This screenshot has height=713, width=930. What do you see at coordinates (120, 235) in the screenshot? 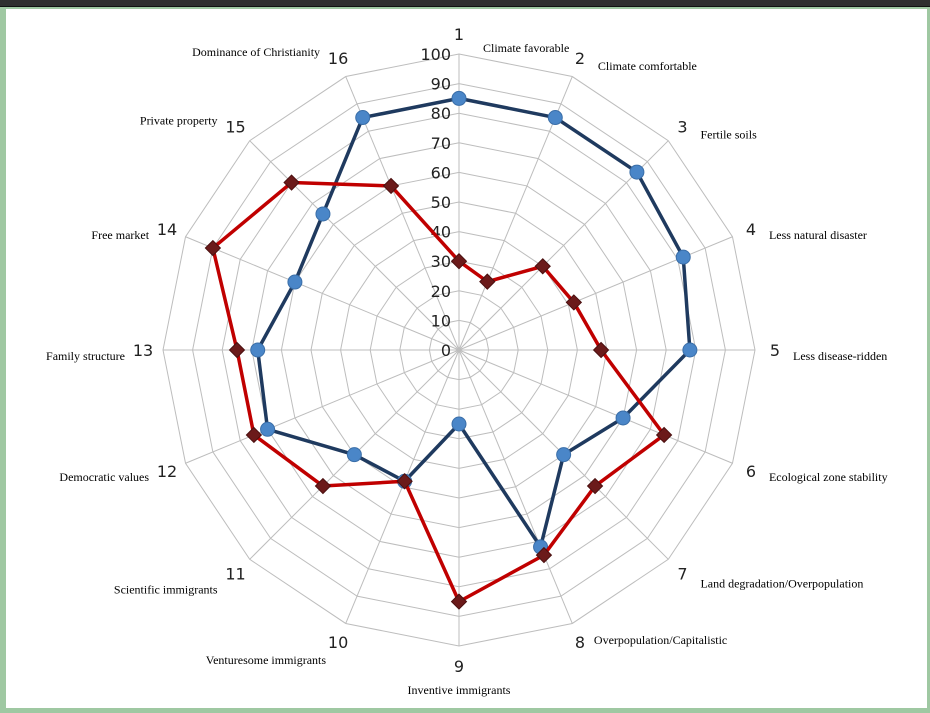
I see `category-label: Free market` at bounding box center [120, 235].